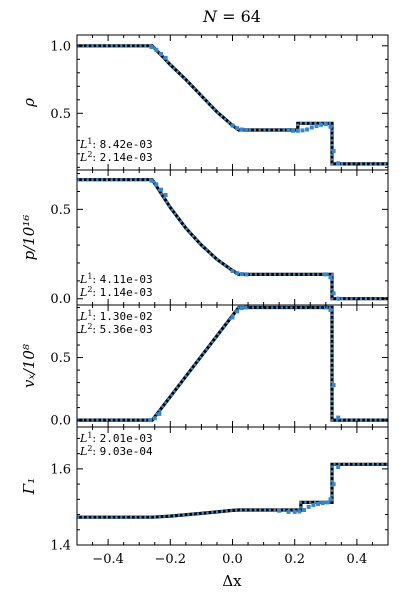 Image resolution: width=408 pixels, height=612 pixels. What do you see at coordinates (29, 366) in the screenshot?
I see `y-axis-label: vₓ/10⁸` at bounding box center [29, 366].